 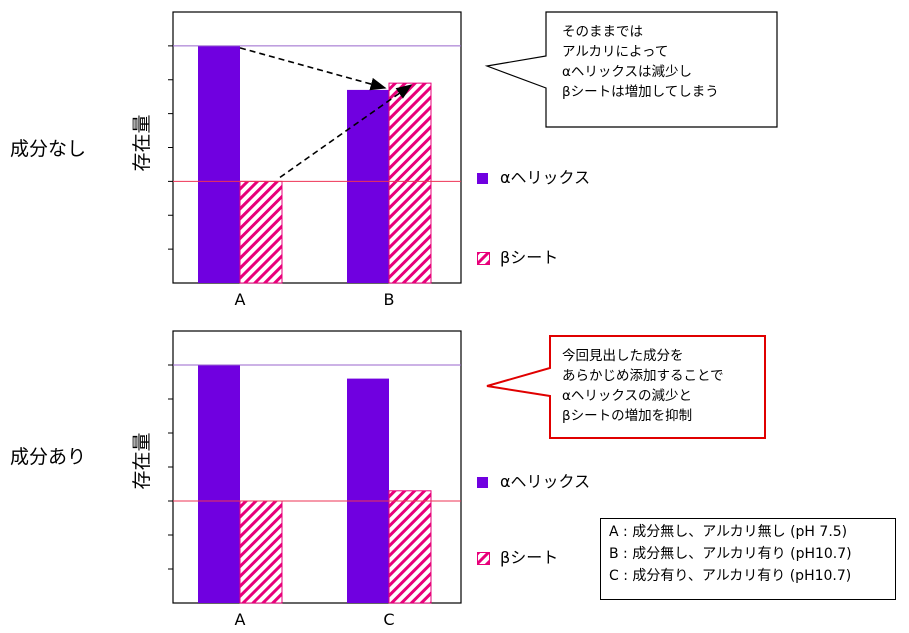 I want to click on trend-arrow-alpha, so click(x=313, y=69).